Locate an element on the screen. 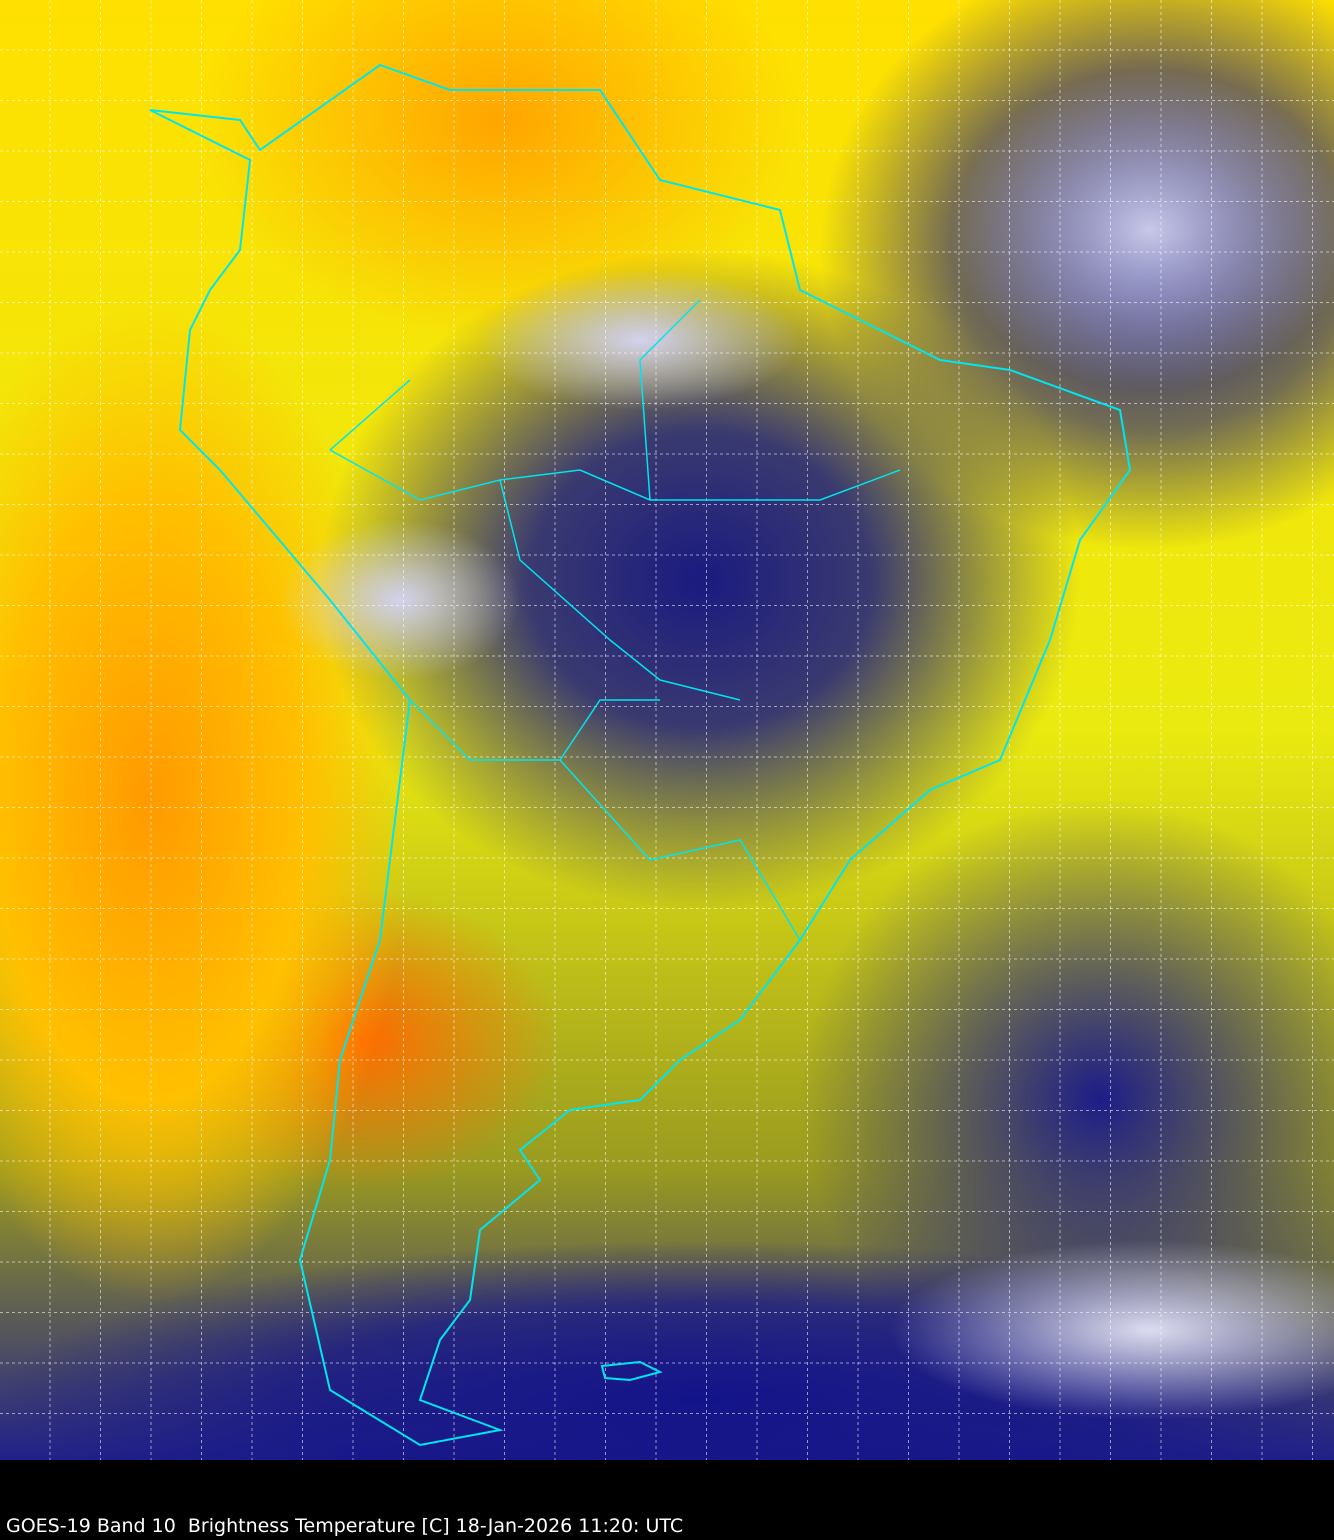 The image size is (1334, 1540). falkland-islands is located at coordinates (631, 1371).